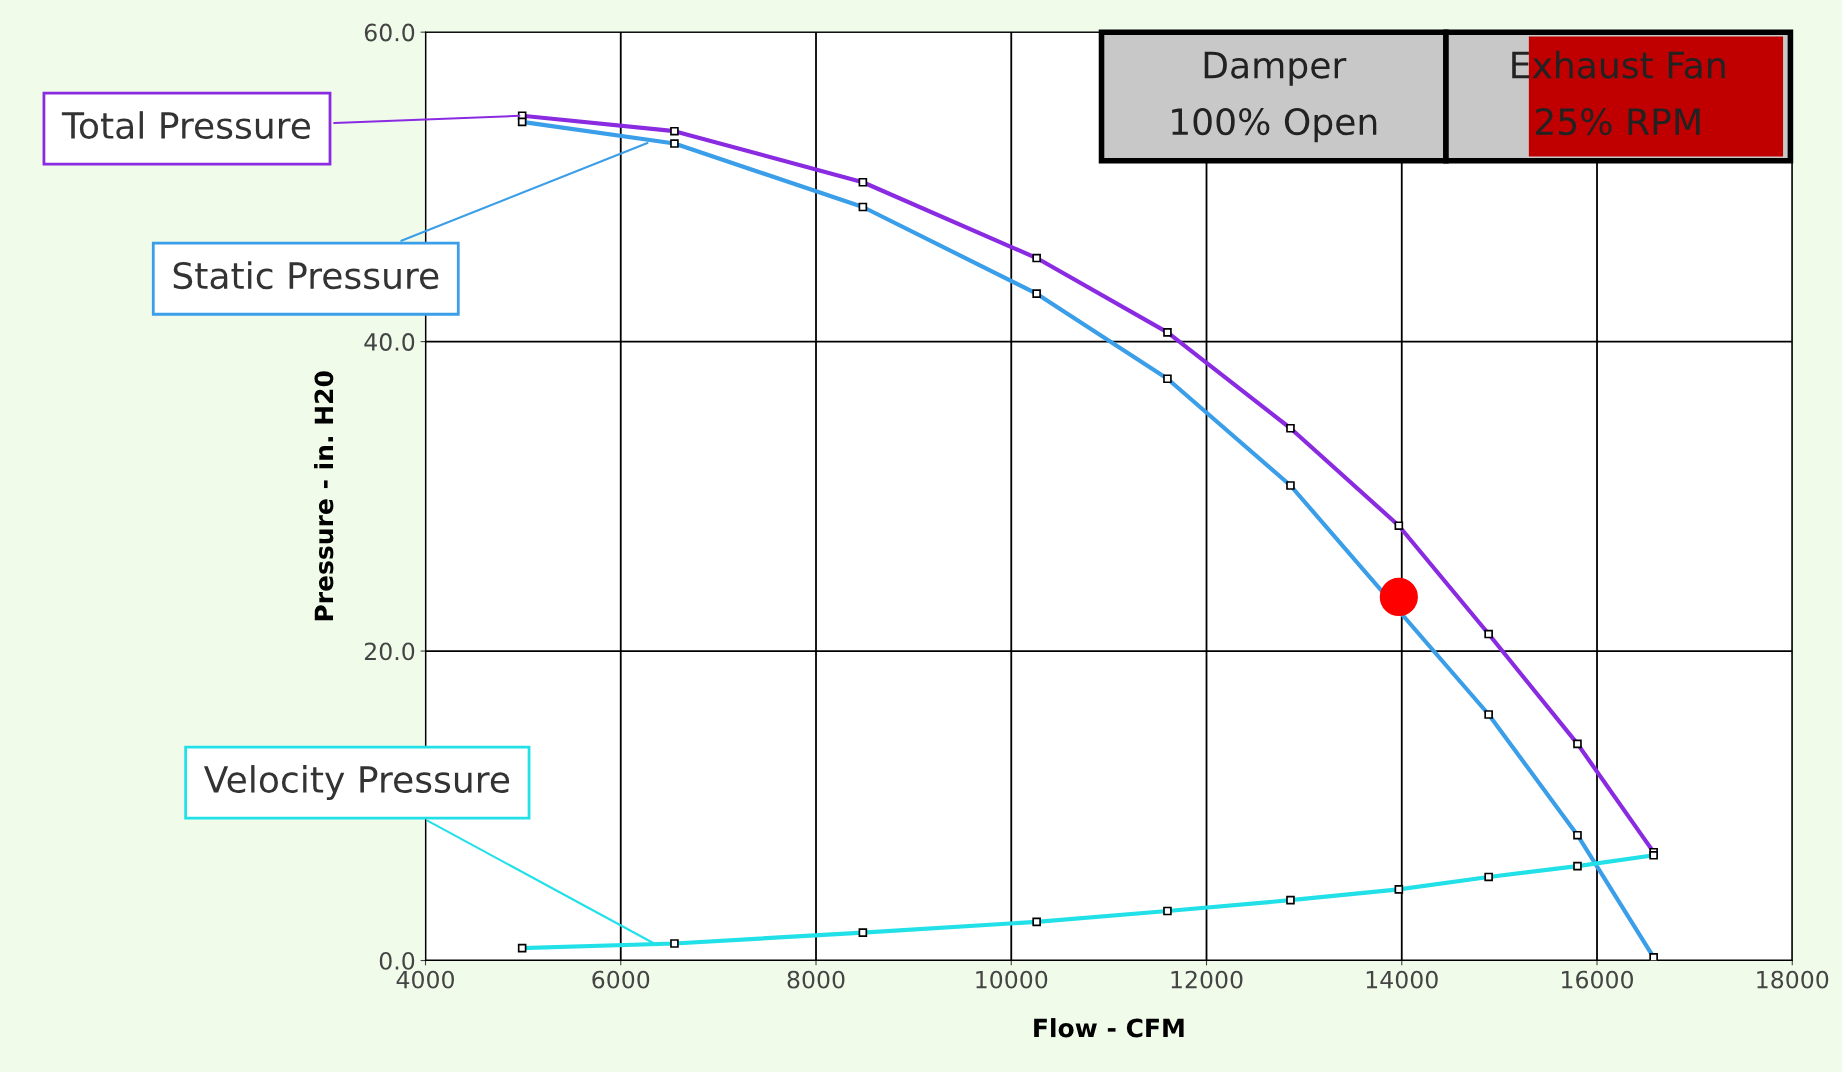  What do you see at coordinates (186, 125) in the screenshot?
I see `annotation: Total Pressure` at bounding box center [186, 125].